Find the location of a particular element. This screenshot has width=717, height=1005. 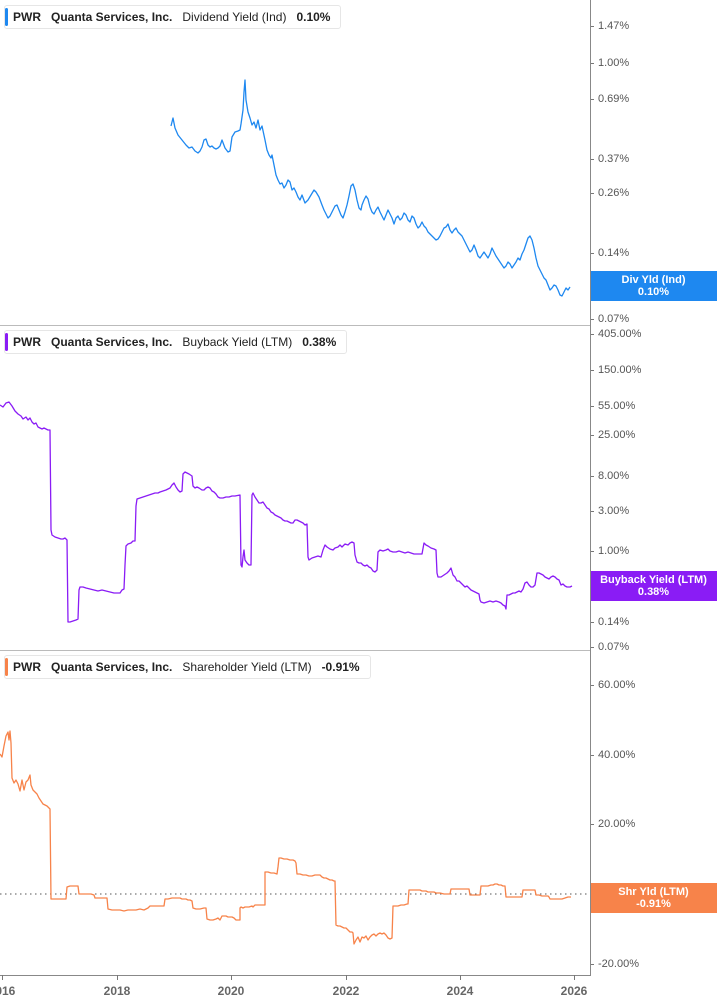

buyback-value-flag: Buyback Yield (LTM) 0.38% is located at coordinates (653, 586).